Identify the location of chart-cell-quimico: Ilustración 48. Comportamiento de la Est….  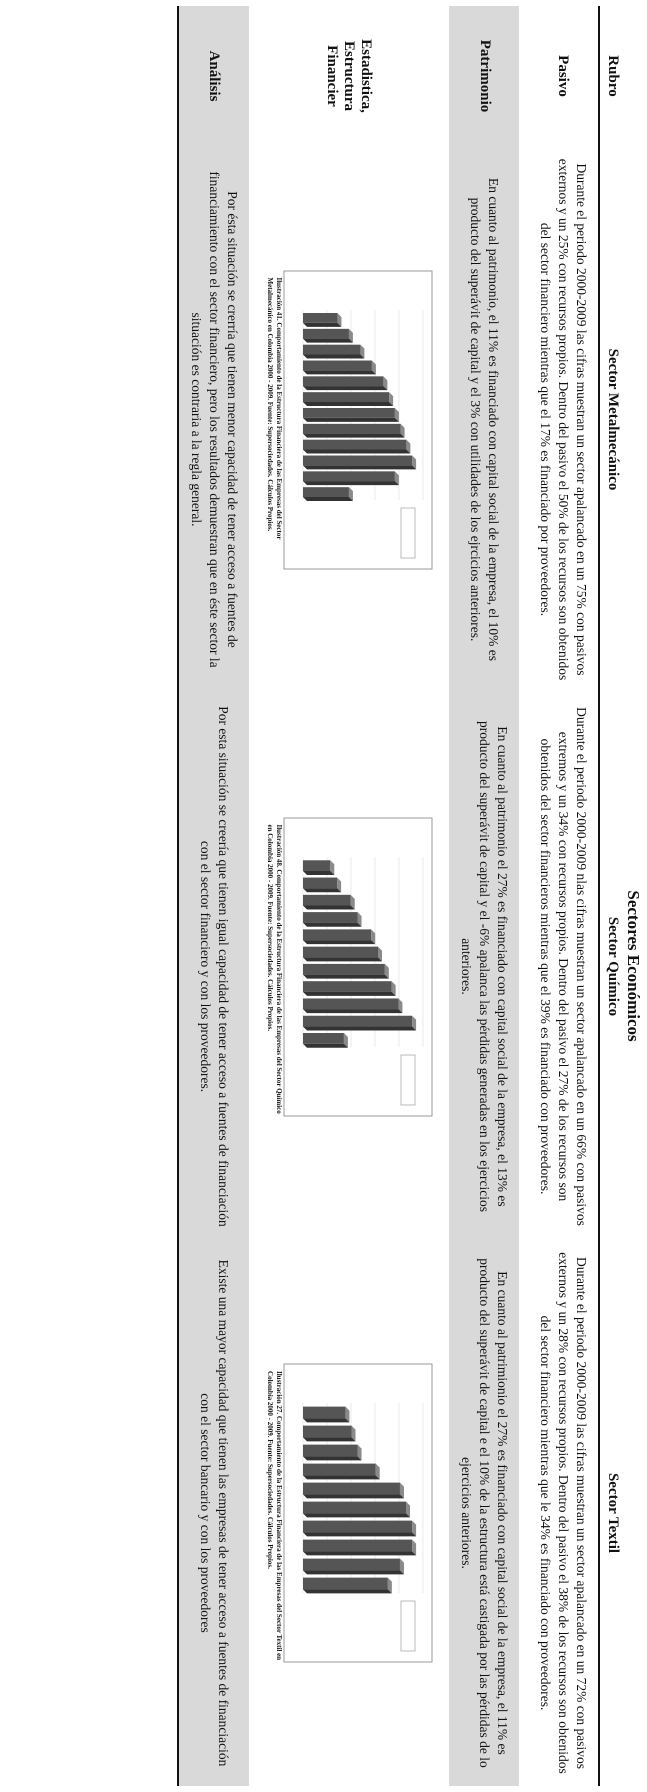
(349, 966).